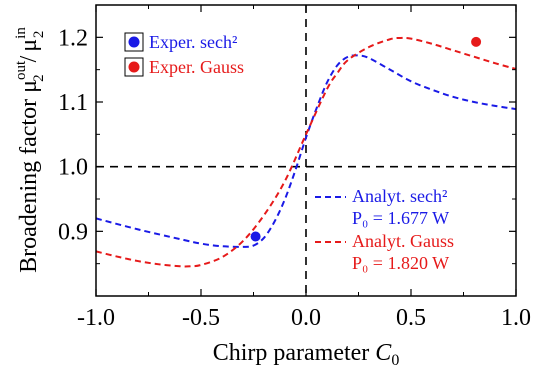 The height and width of the screenshot is (369, 556). What do you see at coordinates (201, 318) in the screenshot?
I see `x-tick-label: -0.5` at bounding box center [201, 318].